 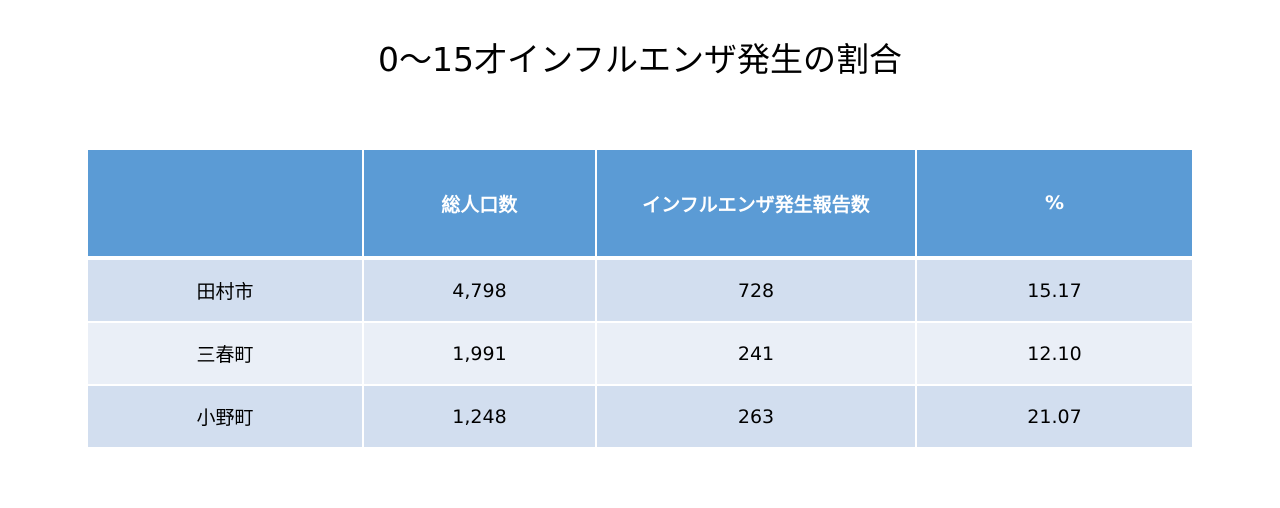 What do you see at coordinates (226, 354) in the screenshot?
I see `municipality-cell: 三春町` at bounding box center [226, 354].